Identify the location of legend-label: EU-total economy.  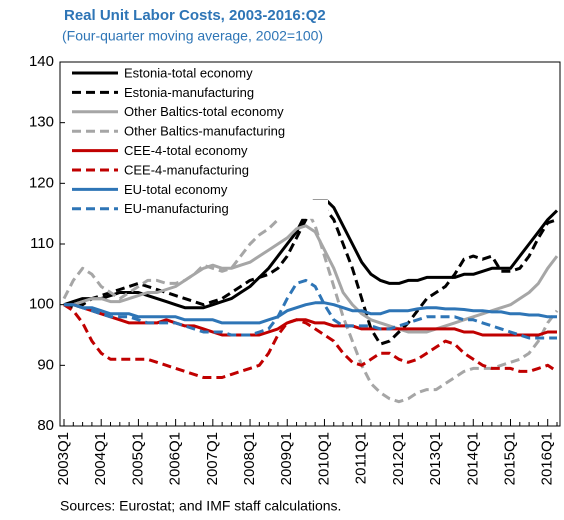
(176, 189).